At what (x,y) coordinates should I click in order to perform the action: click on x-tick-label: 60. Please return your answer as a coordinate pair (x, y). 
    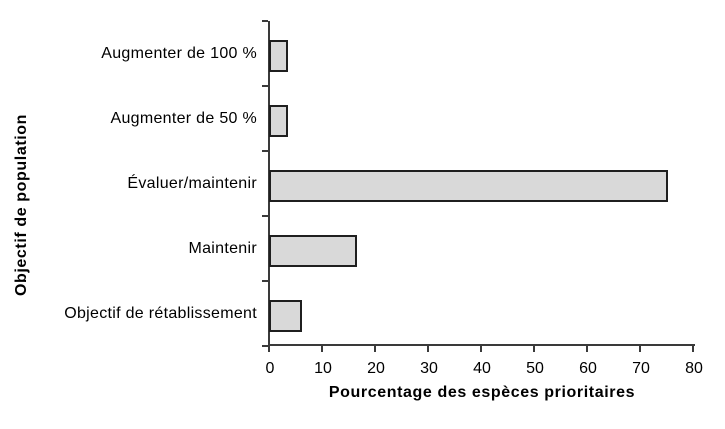
    Looking at the image, I should click on (588, 368).